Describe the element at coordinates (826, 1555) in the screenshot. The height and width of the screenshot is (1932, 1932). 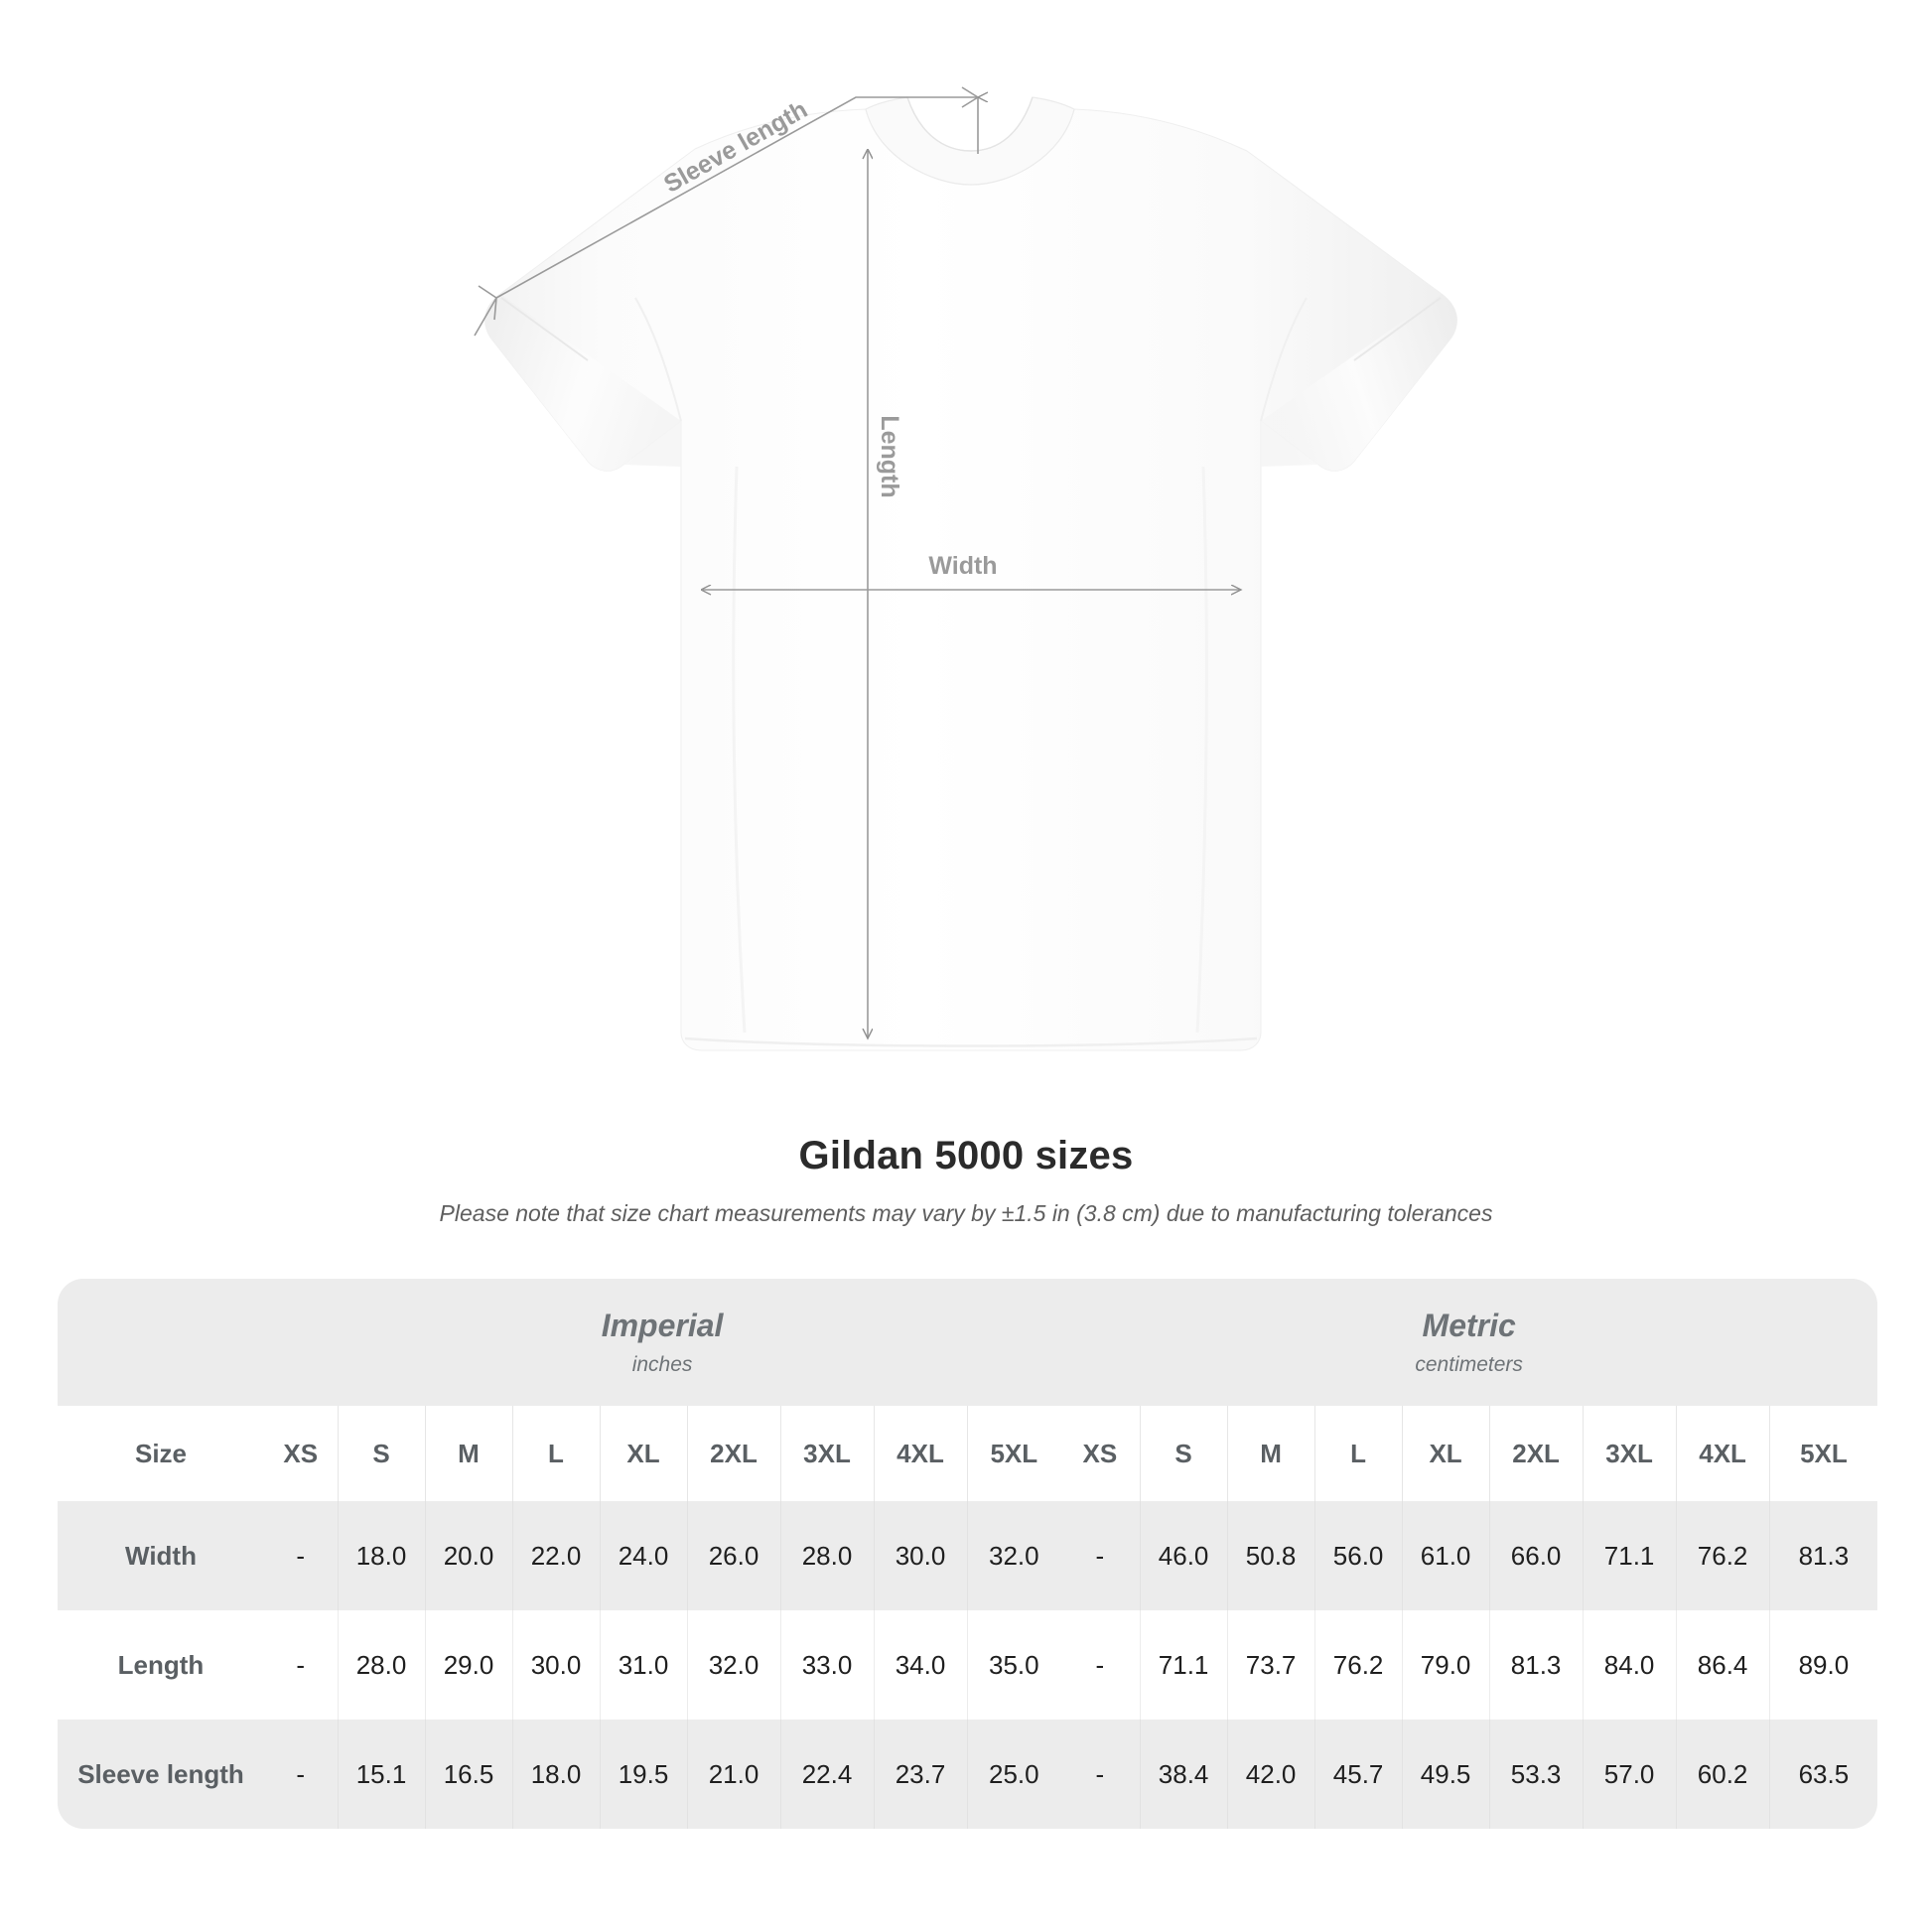
I see `cell-width-imperial-3xl: 28.0` at that location.